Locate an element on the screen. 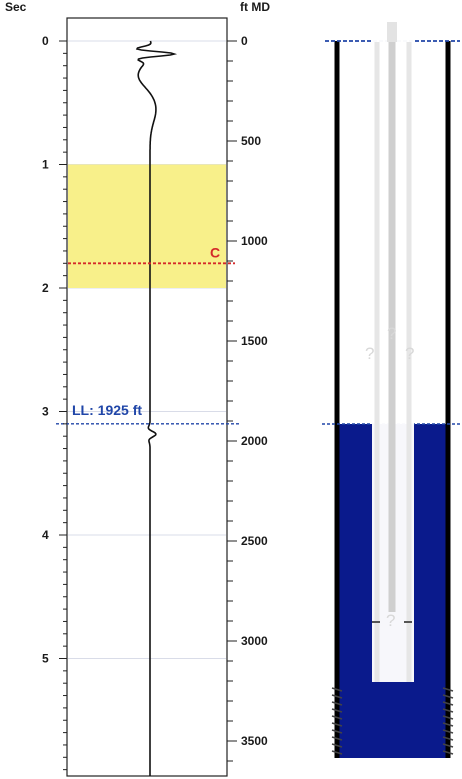 The height and width of the screenshot is (779, 462). right-tick-label: 3500 is located at coordinates (254, 741).